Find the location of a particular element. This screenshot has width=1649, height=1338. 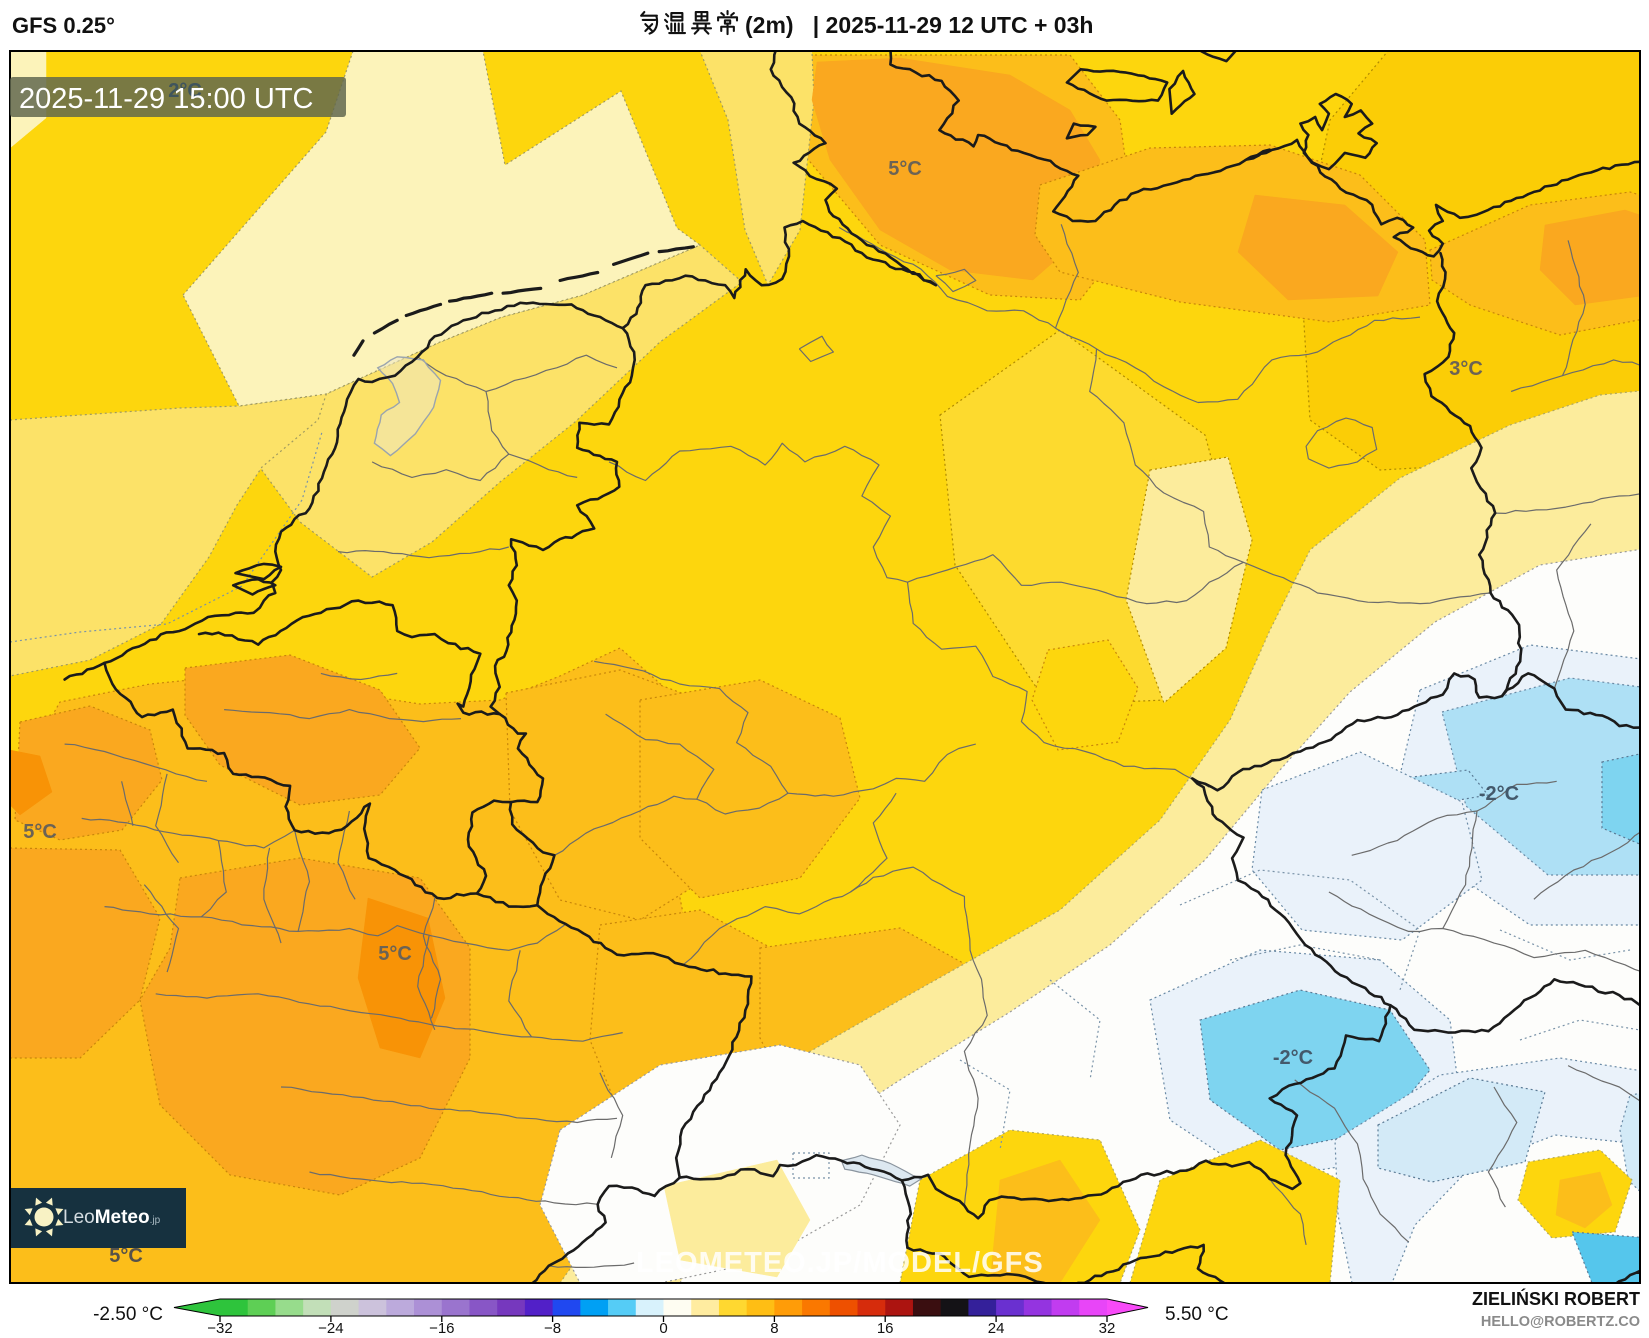

svg-text: 32 is located at coordinates (1107, 1328).